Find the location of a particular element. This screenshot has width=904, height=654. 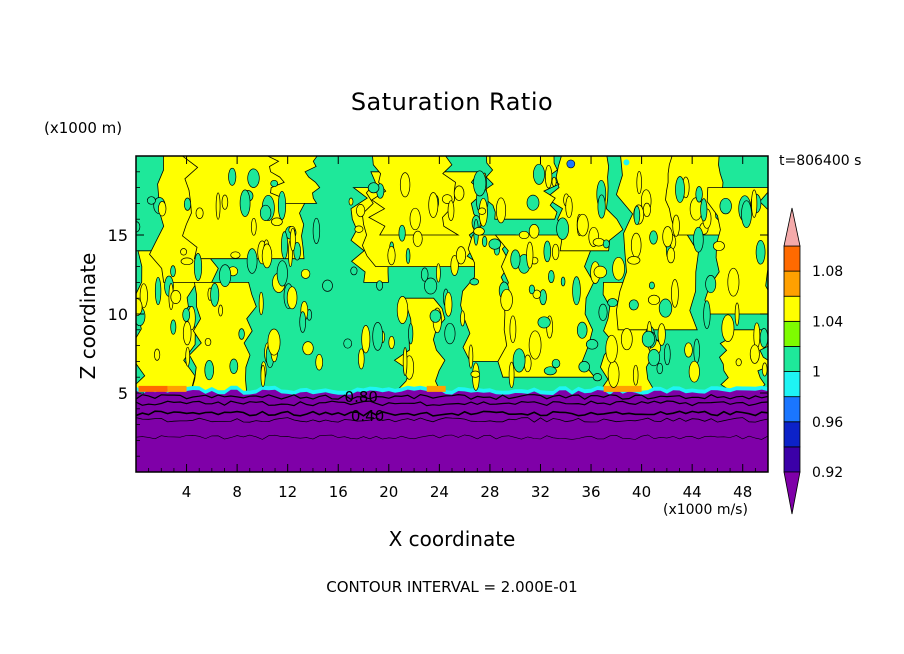

x-tick-label: 20 is located at coordinates (388, 492).